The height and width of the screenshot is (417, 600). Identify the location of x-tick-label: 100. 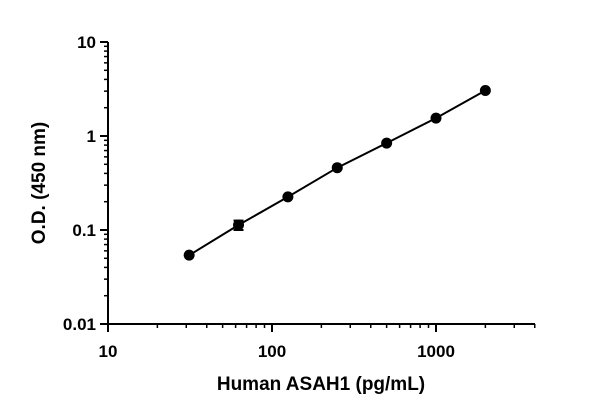
(272, 351).